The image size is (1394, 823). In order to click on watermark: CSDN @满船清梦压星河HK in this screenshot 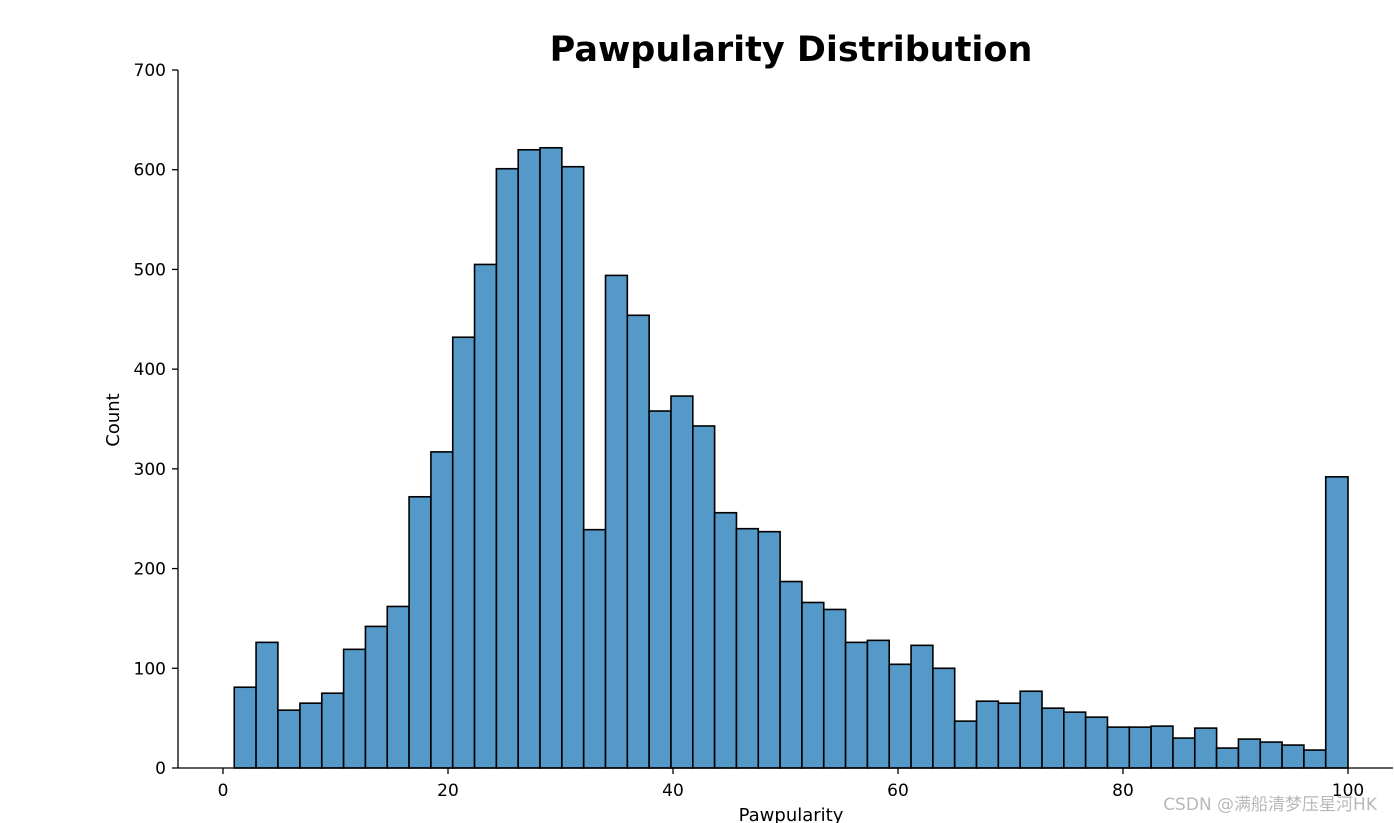, I will do `click(1270, 805)`.